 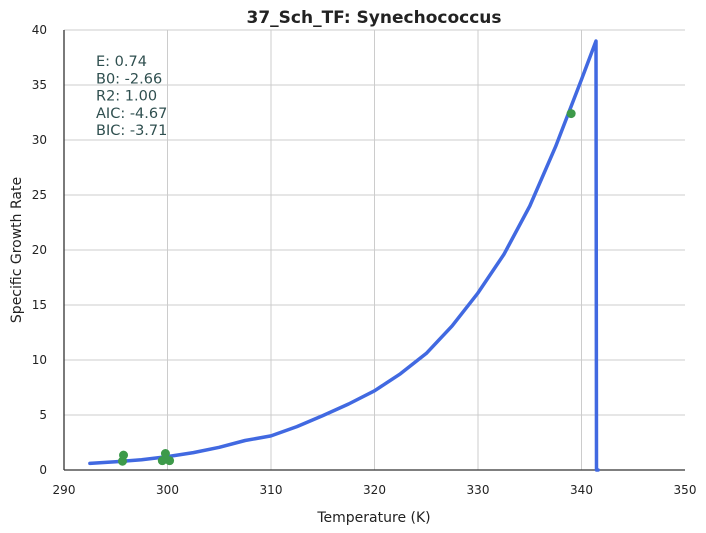 What do you see at coordinates (373, 518) in the screenshot?
I see `x-axis-label: Temperature (K)` at bounding box center [373, 518].